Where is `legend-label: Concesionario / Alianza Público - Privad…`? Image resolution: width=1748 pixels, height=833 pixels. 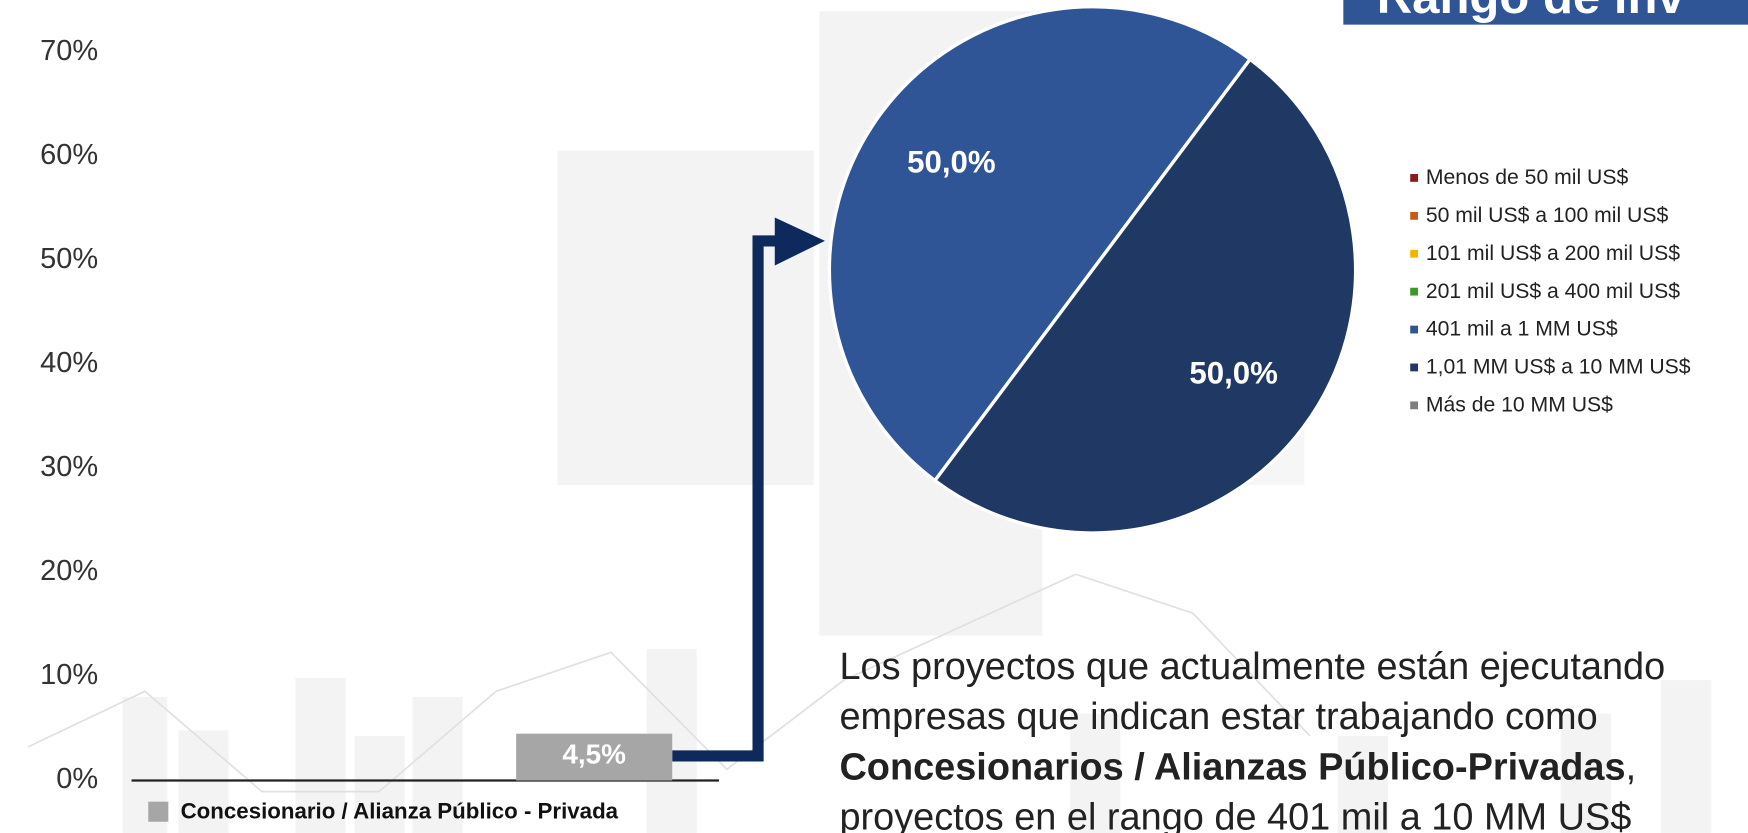 legend-label: Concesionario / Alianza Público - Privad… is located at coordinates (400, 811).